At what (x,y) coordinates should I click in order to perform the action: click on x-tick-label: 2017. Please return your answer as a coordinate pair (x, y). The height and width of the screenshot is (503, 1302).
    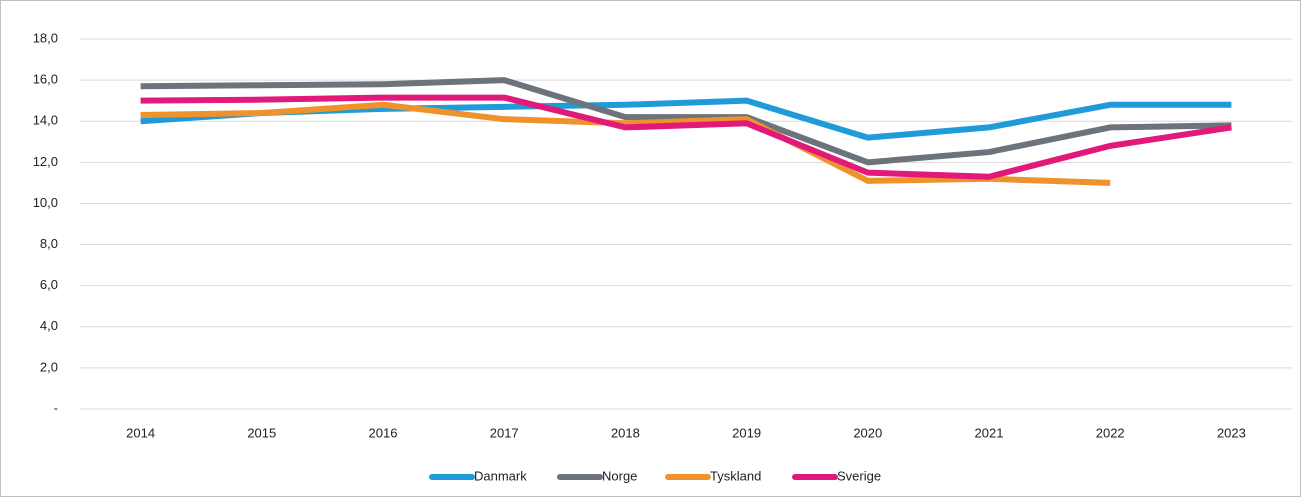
    Looking at the image, I should click on (504, 432).